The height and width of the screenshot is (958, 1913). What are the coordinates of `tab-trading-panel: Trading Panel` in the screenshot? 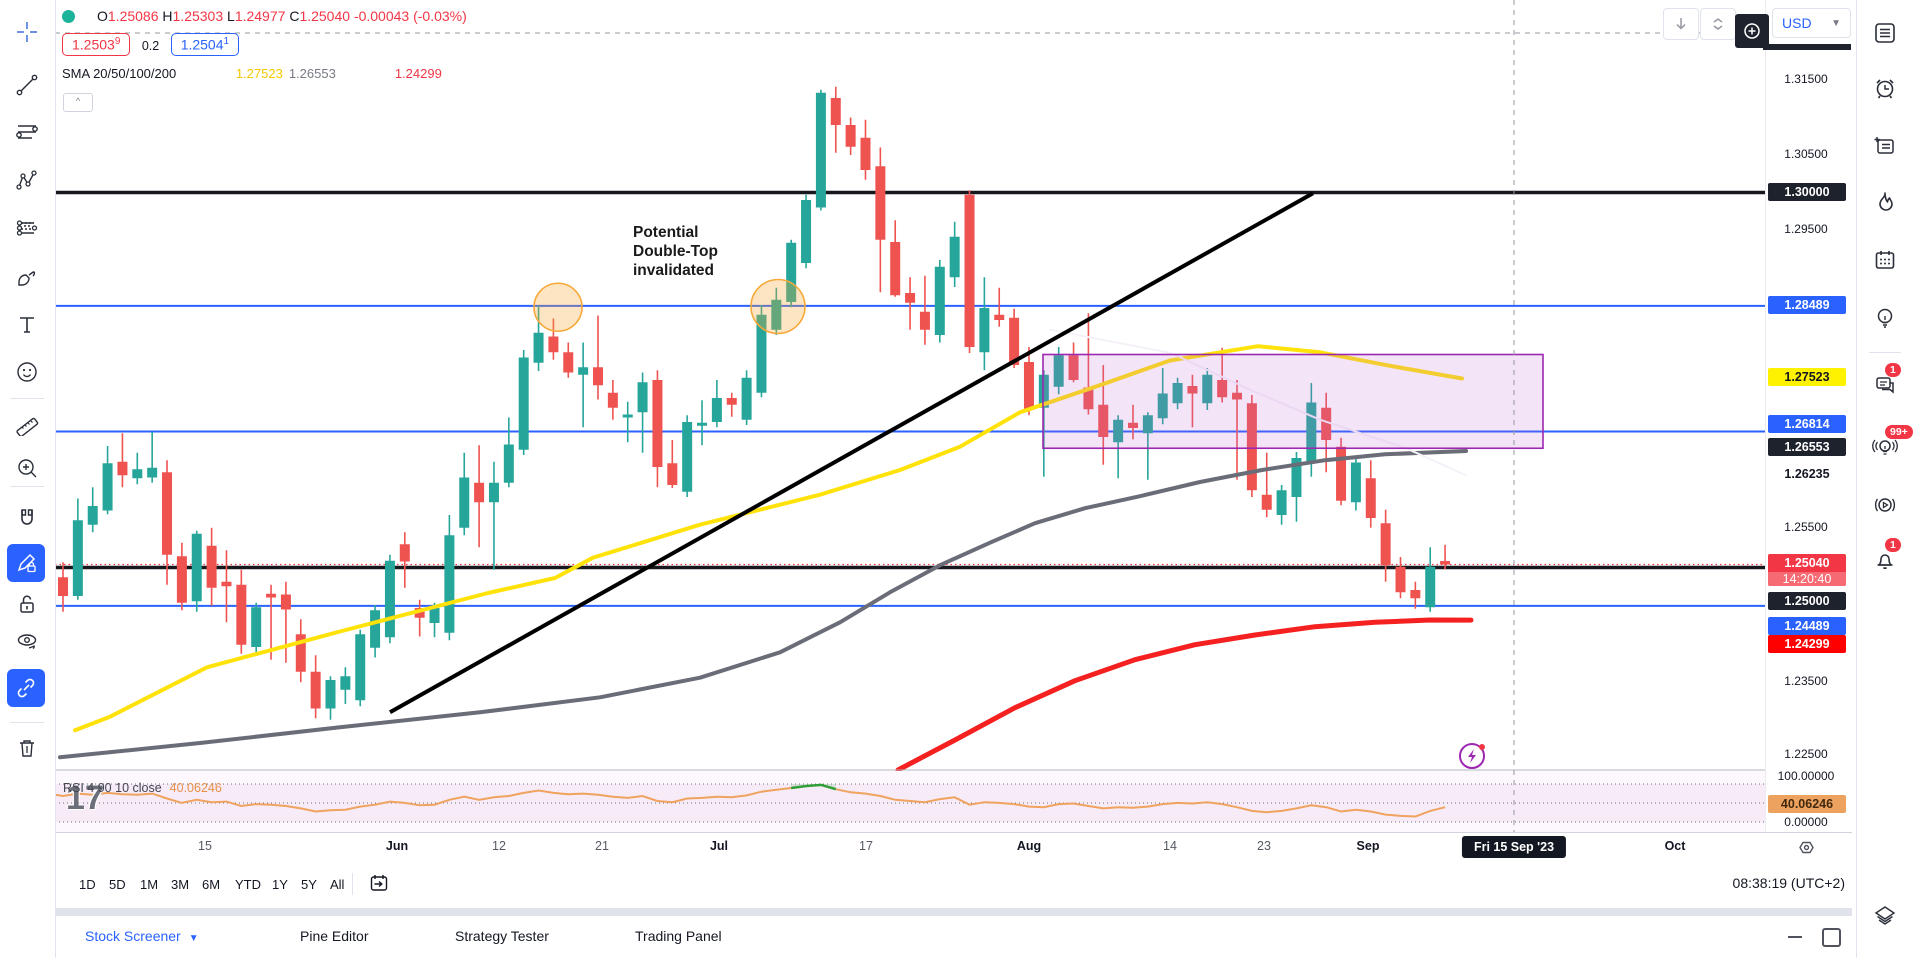 It's located at (678, 936).